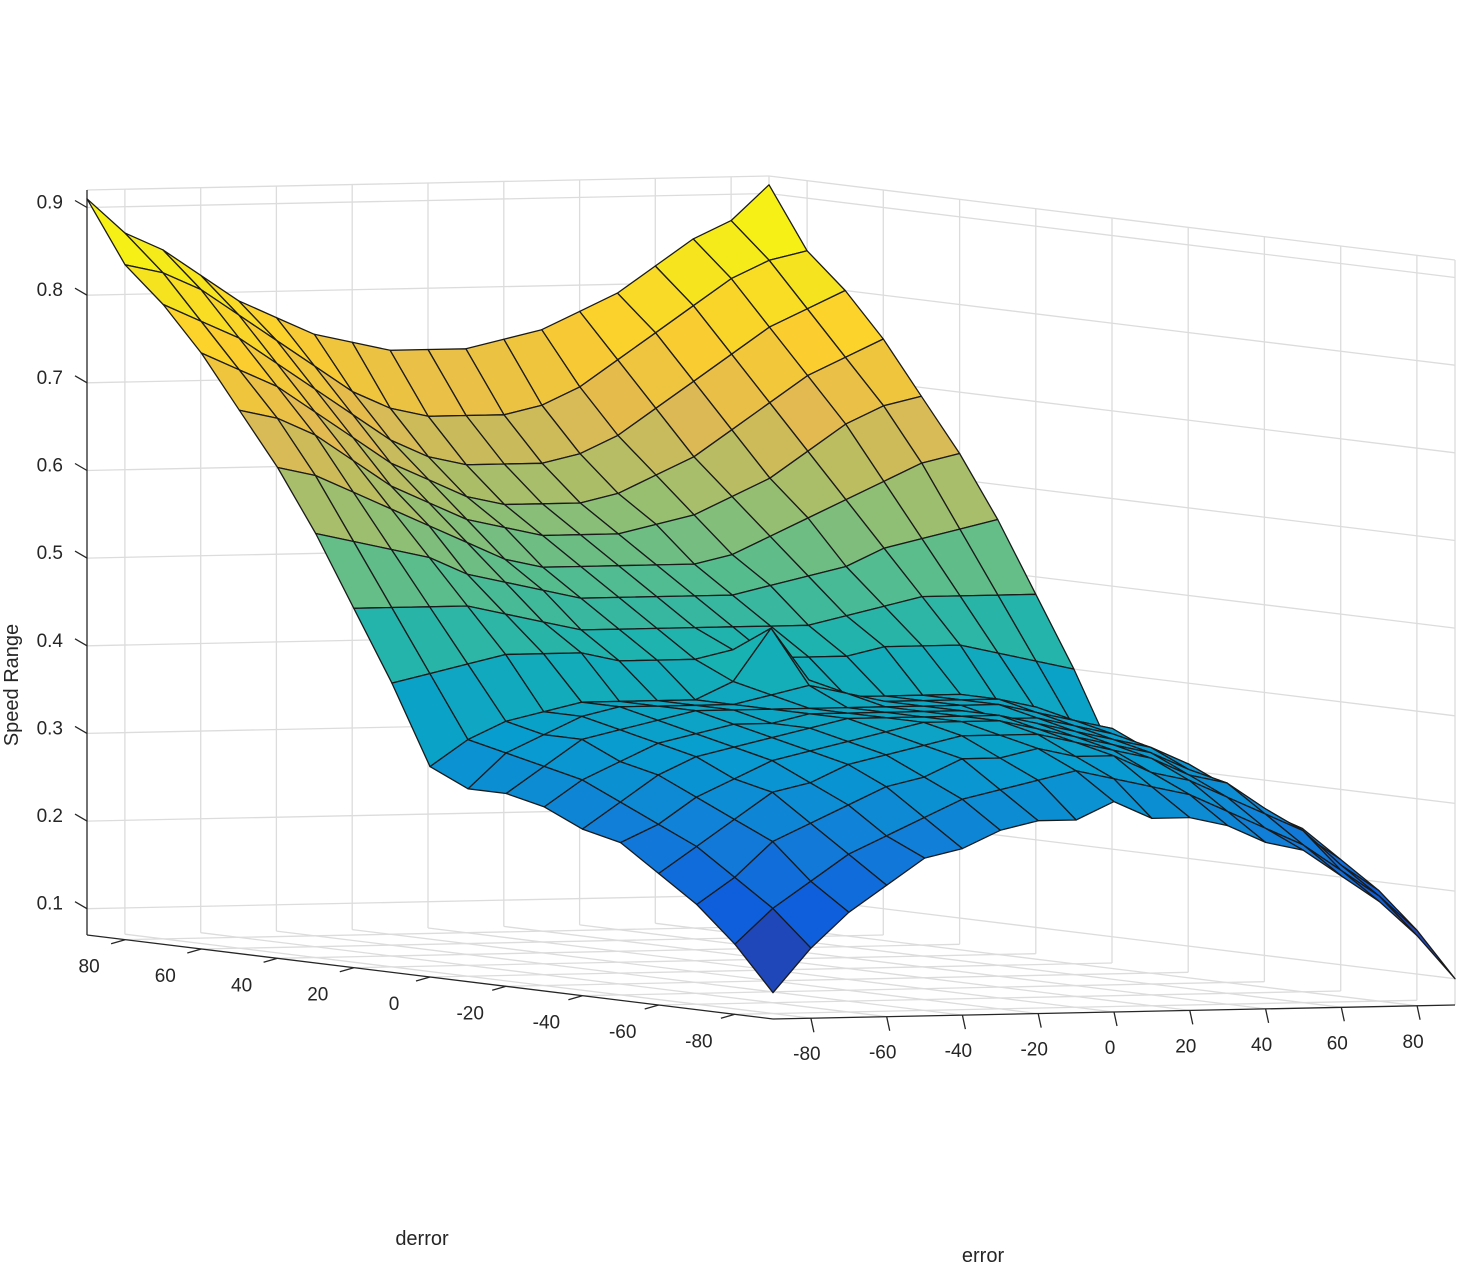  What do you see at coordinates (89, 967) in the screenshot?
I see `y-tick-label: 80` at bounding box center [89, 967].